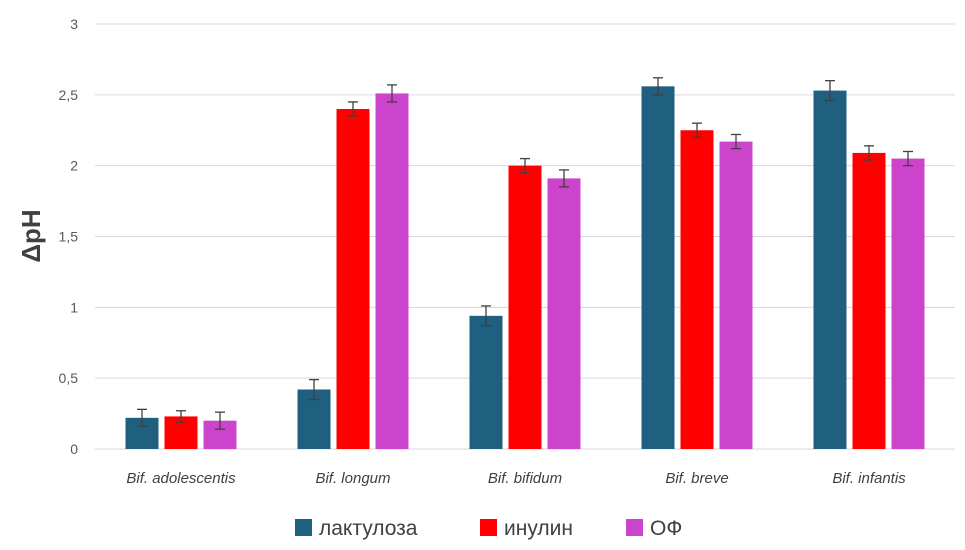 The height and width of the screenshot is (550, 965). I want to click on x-category-label: Bif. adolescentis, so click(181, 478).